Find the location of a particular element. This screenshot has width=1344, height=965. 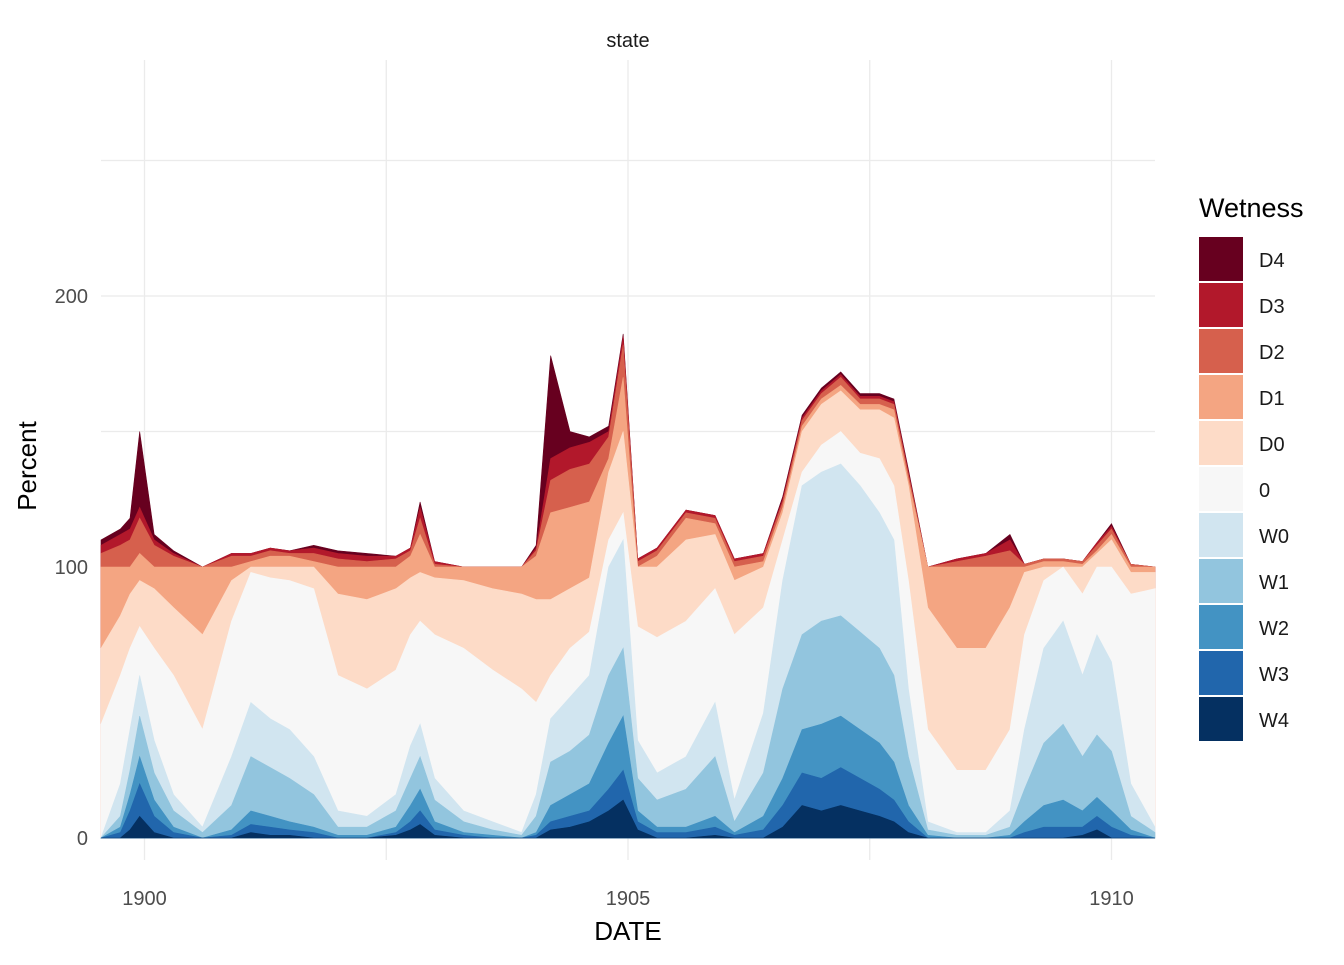

x-axis-title: DATE is located at coordinates (627, 931).